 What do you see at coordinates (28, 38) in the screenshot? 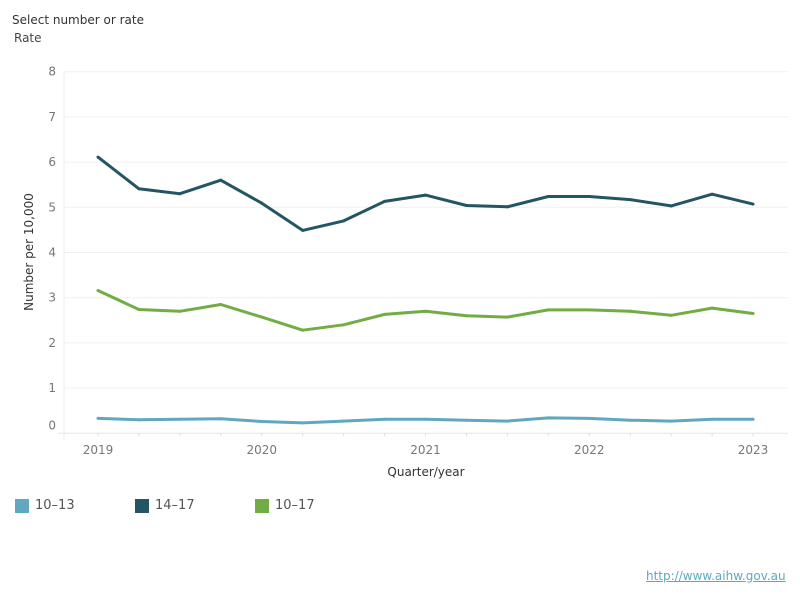
I see `number-or-rate-selector: Rate` at bounding box center [28, 38].